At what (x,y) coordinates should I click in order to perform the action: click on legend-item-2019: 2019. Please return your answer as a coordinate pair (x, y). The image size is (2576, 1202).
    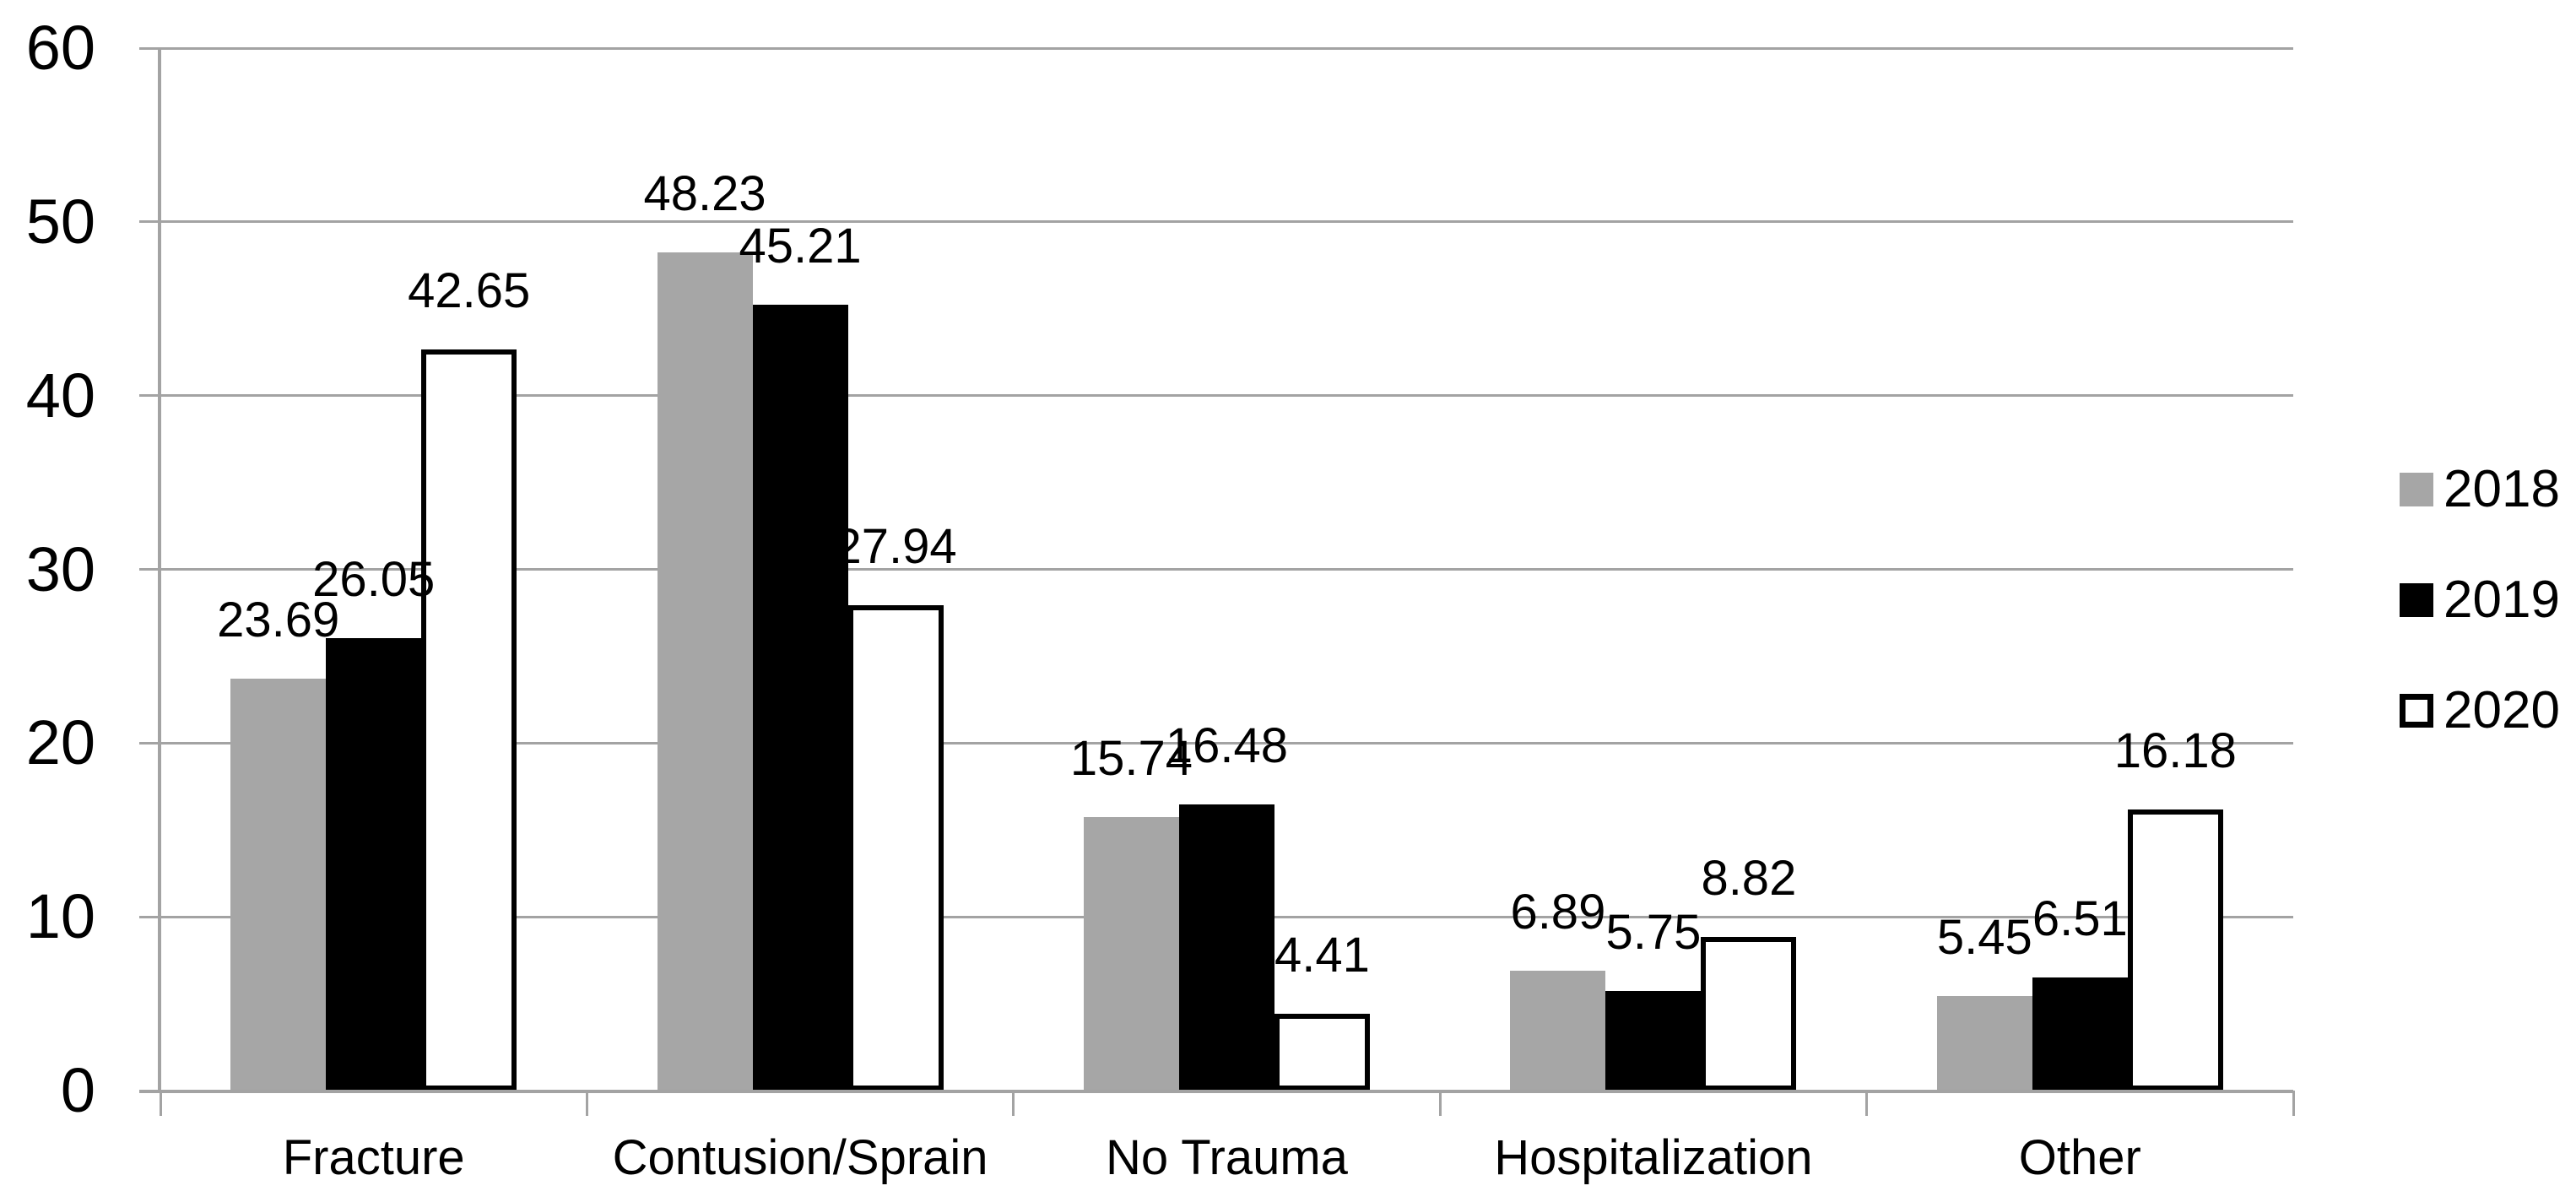
    Looking at the image, I should click on (2480, 600).